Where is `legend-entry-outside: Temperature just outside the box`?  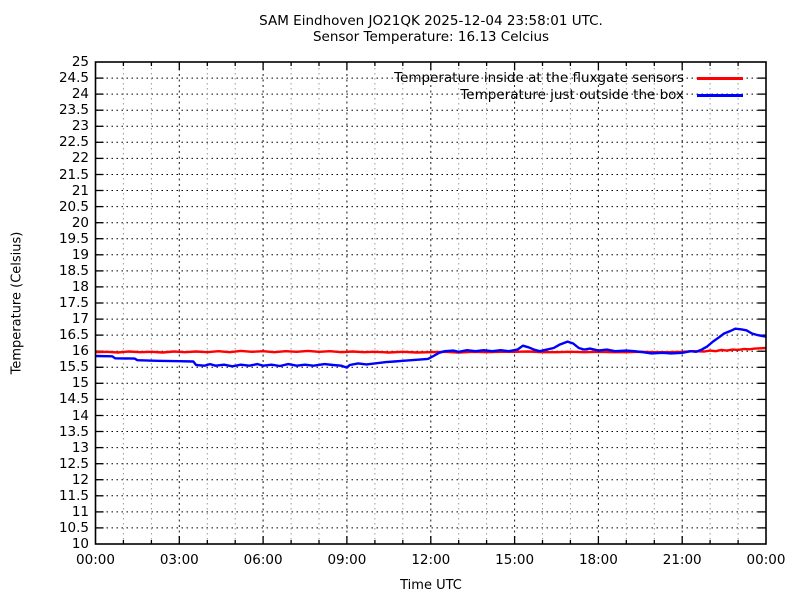
legend-entry-outside: Temperature just outside the box is located at coordinates (601, 95).